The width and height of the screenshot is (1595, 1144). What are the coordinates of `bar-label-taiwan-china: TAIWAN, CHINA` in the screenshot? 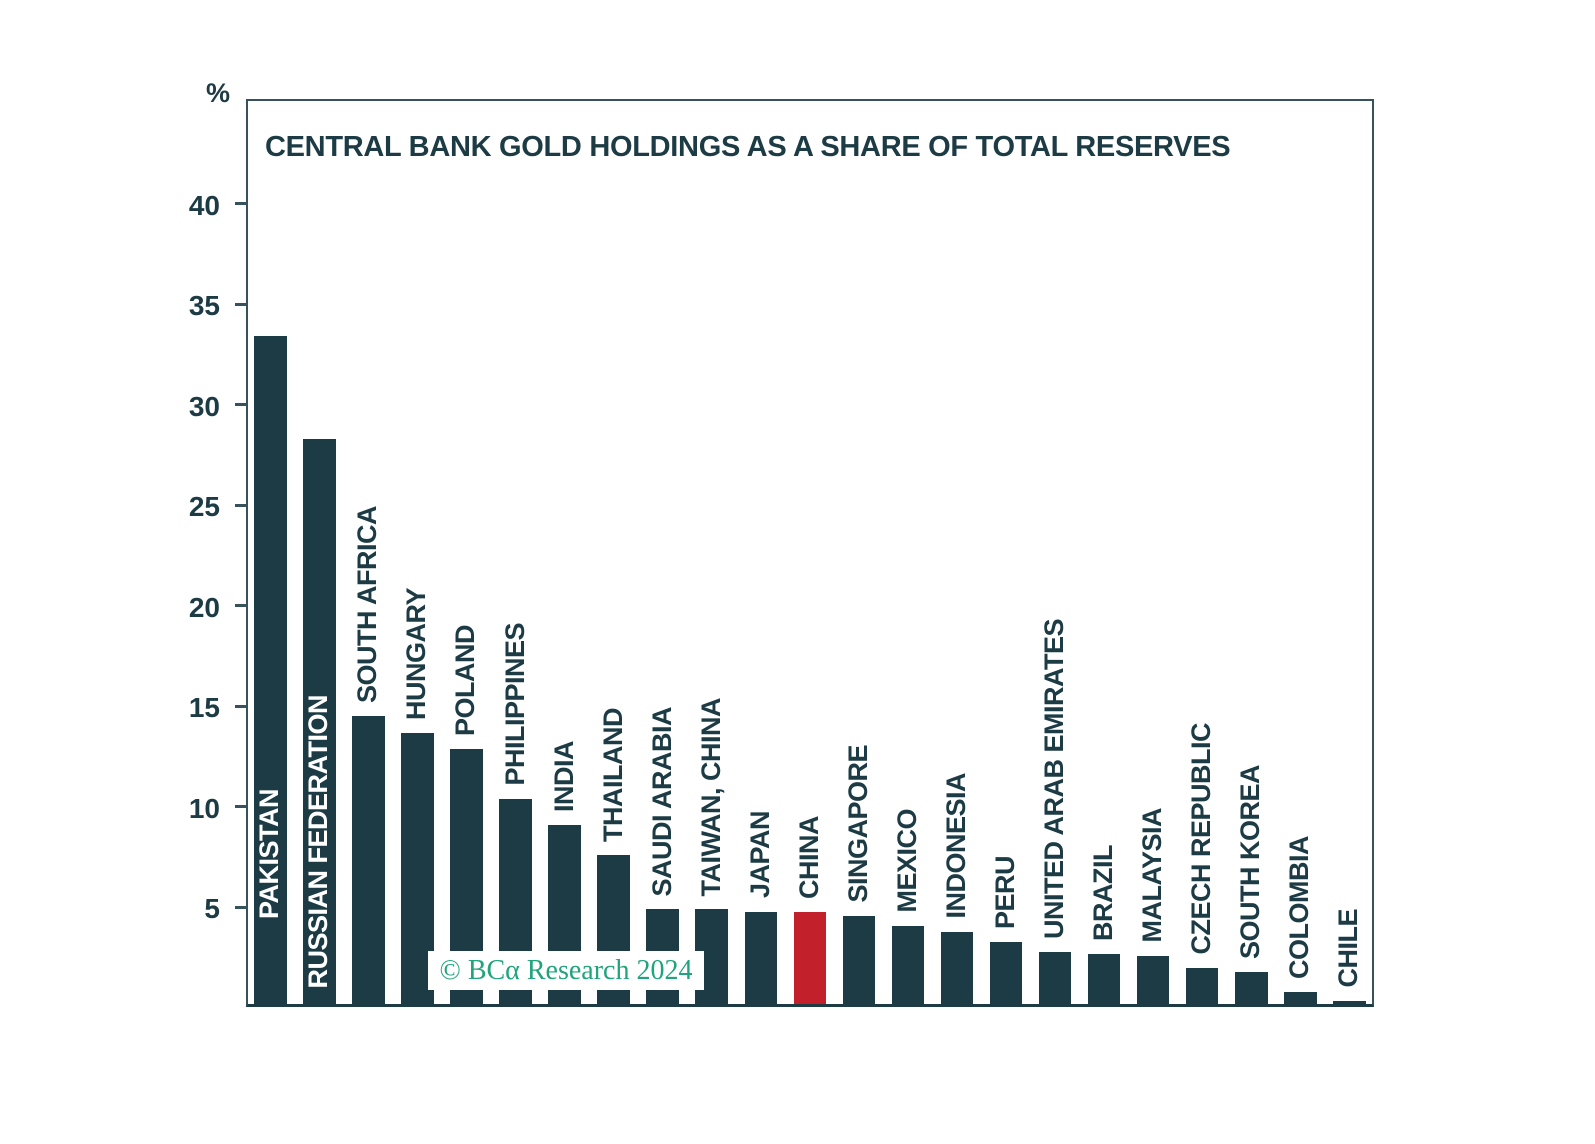 It's located at (710, 797).